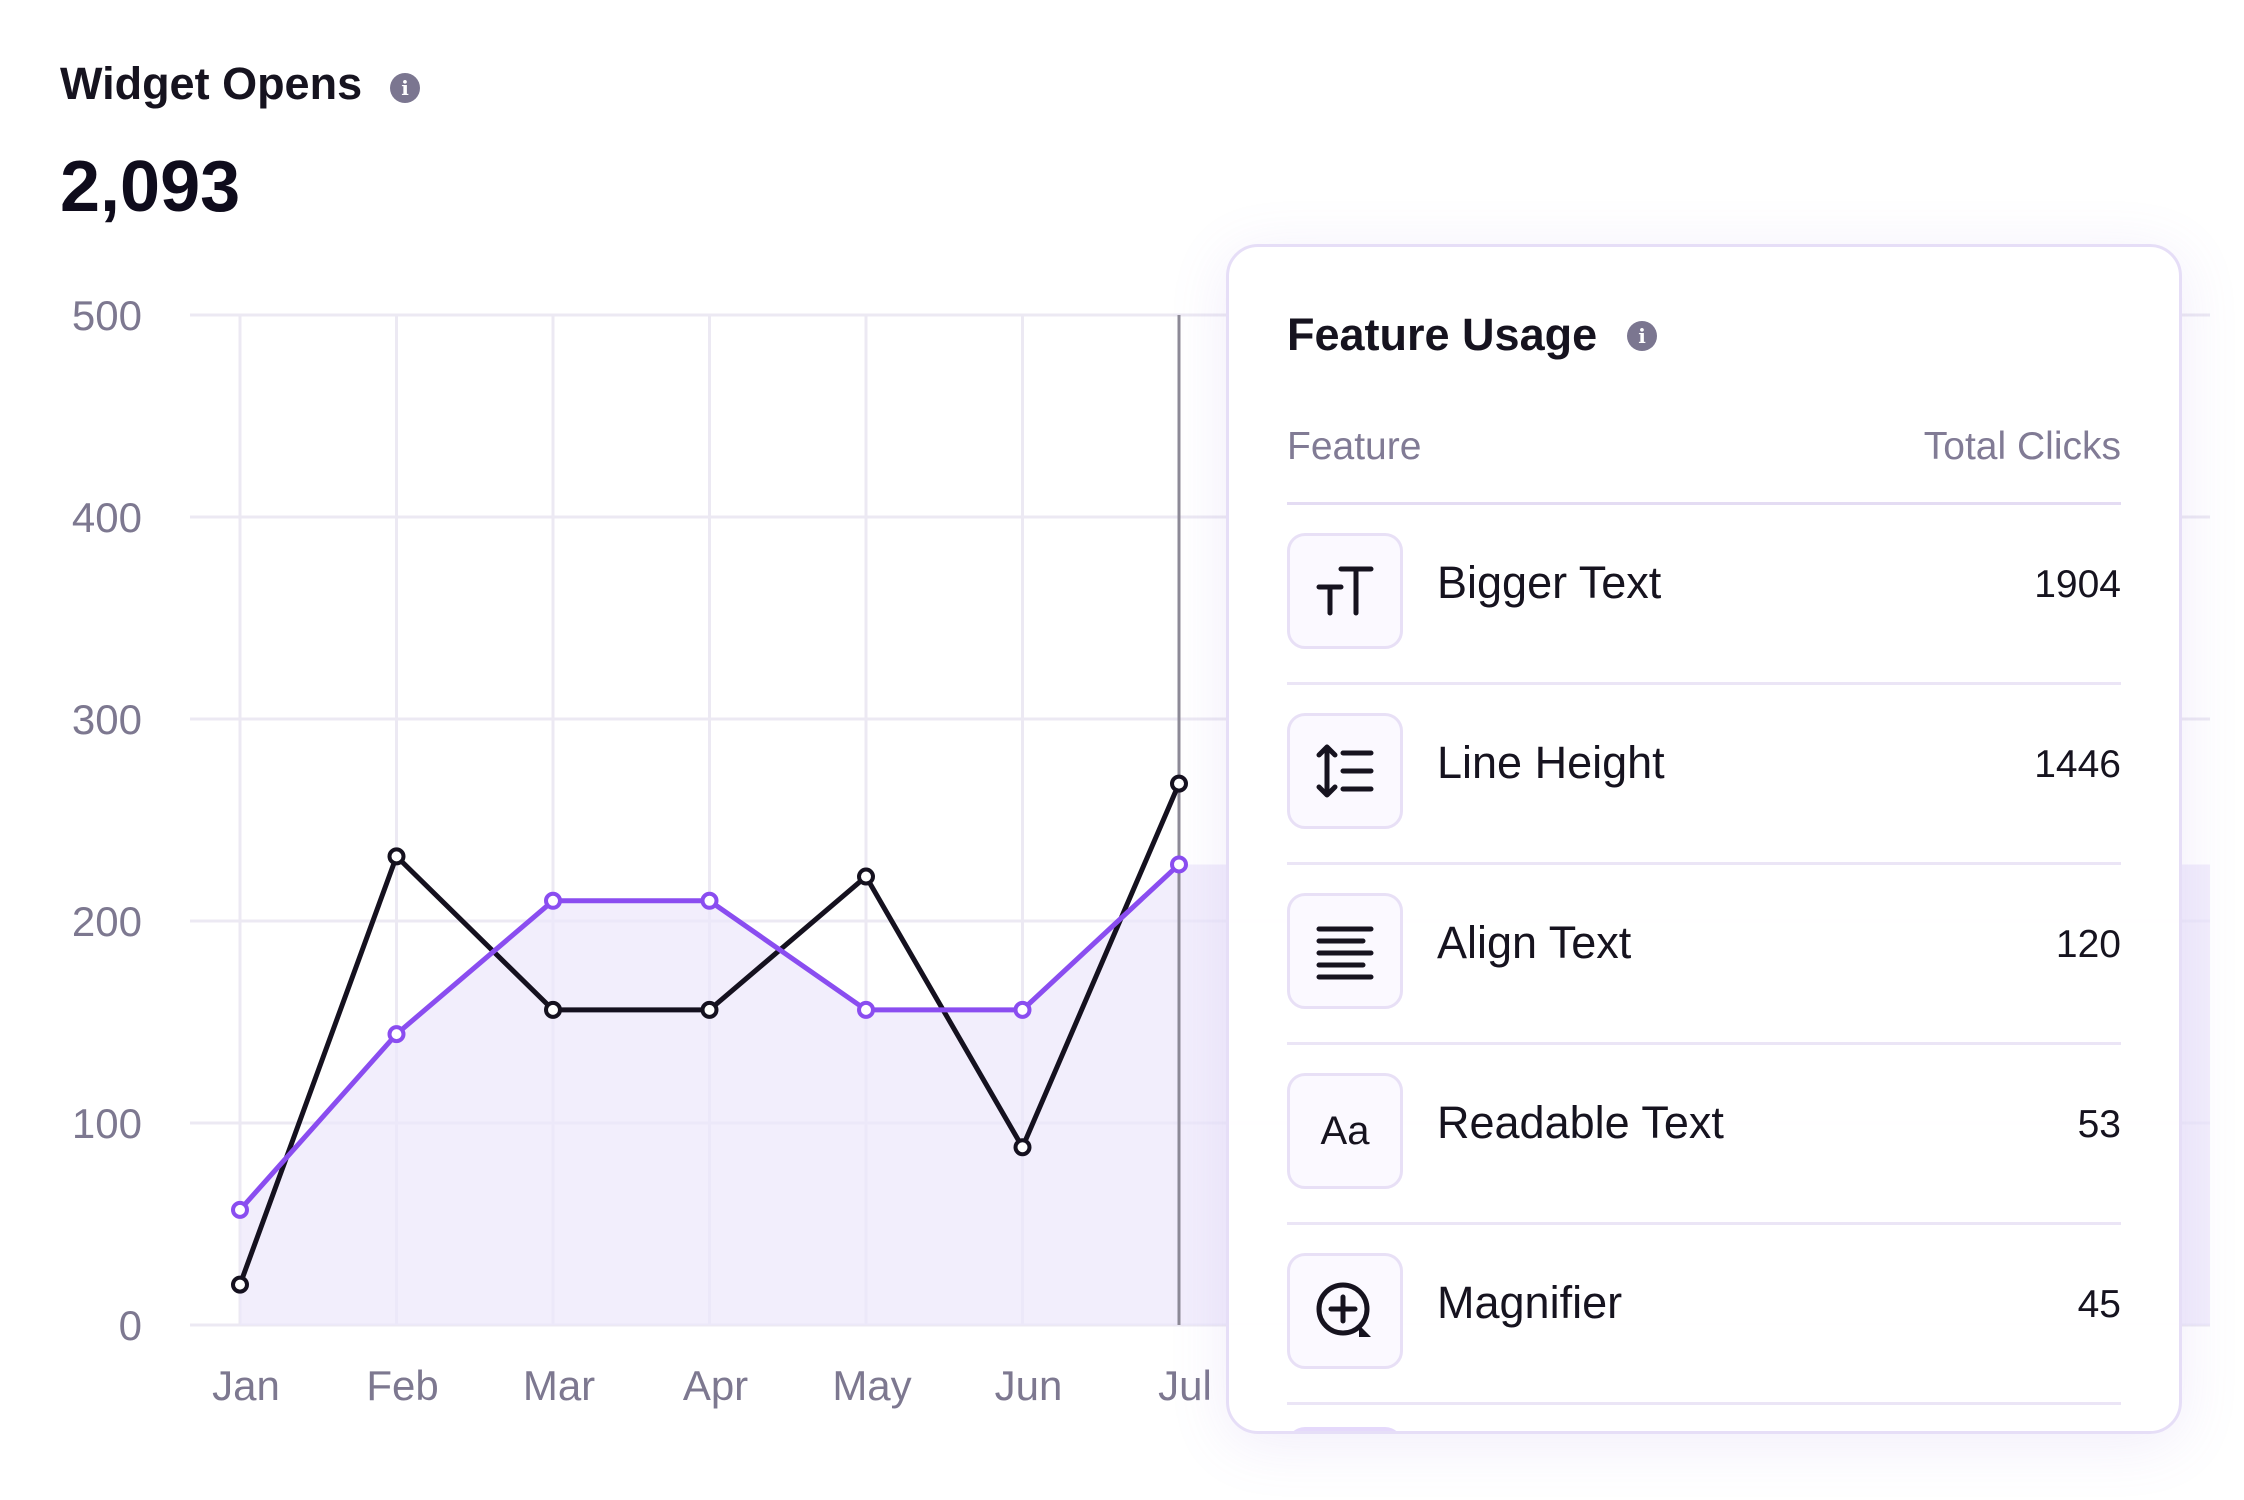 This screenshot has height=1500, width=2244. What do you see at coordinates (2099, 1124) in the screenshot?
I see `feature-clicks: 53` at bounding box center [2099, 1124].